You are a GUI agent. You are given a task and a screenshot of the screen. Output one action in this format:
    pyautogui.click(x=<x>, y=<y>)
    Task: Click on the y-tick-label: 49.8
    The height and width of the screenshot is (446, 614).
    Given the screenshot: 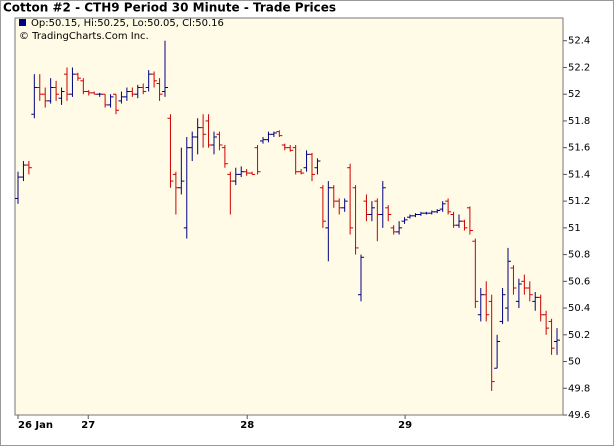 What is the action you would take?
    pyautogui.click(x=579, y=388)
    